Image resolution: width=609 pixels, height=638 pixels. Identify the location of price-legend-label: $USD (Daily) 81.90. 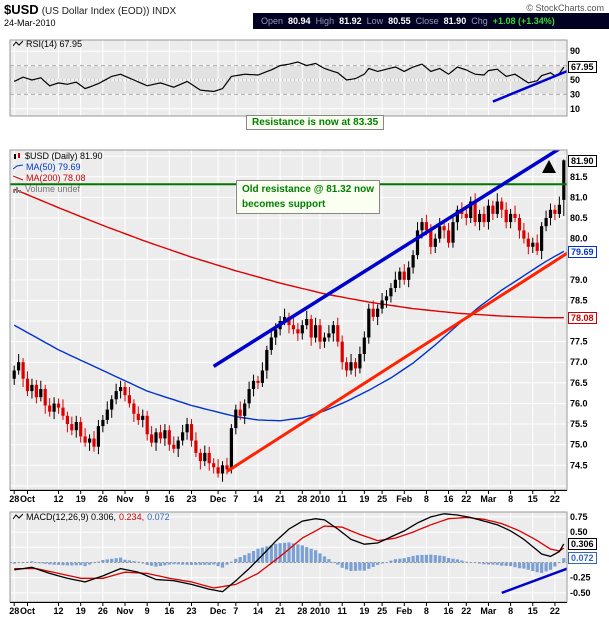
(64, 156).